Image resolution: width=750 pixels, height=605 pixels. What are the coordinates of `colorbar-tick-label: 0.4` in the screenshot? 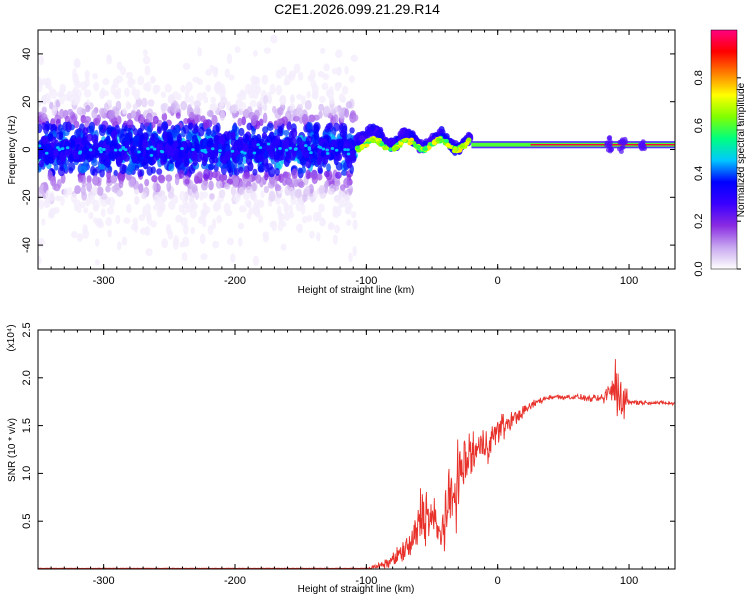 It's located at (699, 173).